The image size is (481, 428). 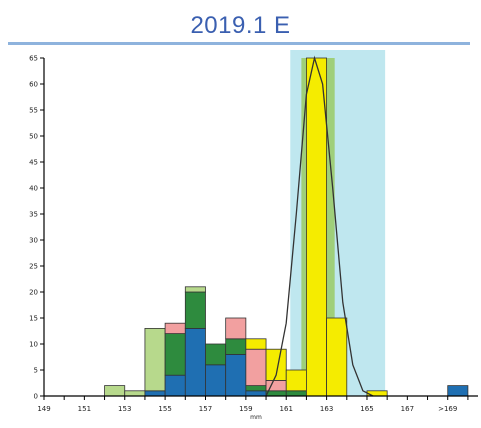 I want to click on x-tick-label-2: 153, so click(x=124, y=409).